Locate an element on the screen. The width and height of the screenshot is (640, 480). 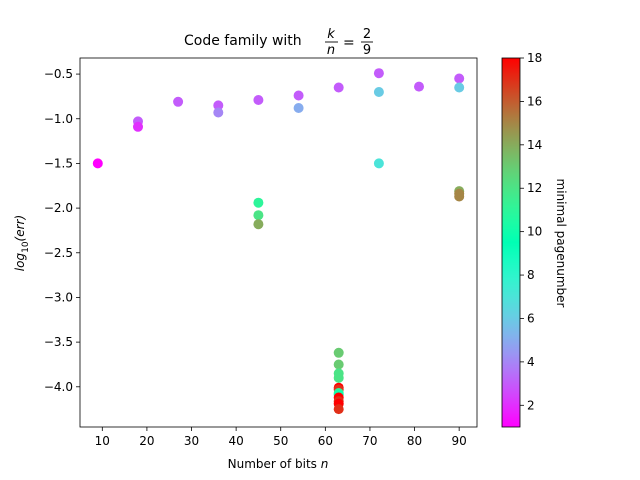
y-tick-label: −0.5 is located at coordinates (58, 74).